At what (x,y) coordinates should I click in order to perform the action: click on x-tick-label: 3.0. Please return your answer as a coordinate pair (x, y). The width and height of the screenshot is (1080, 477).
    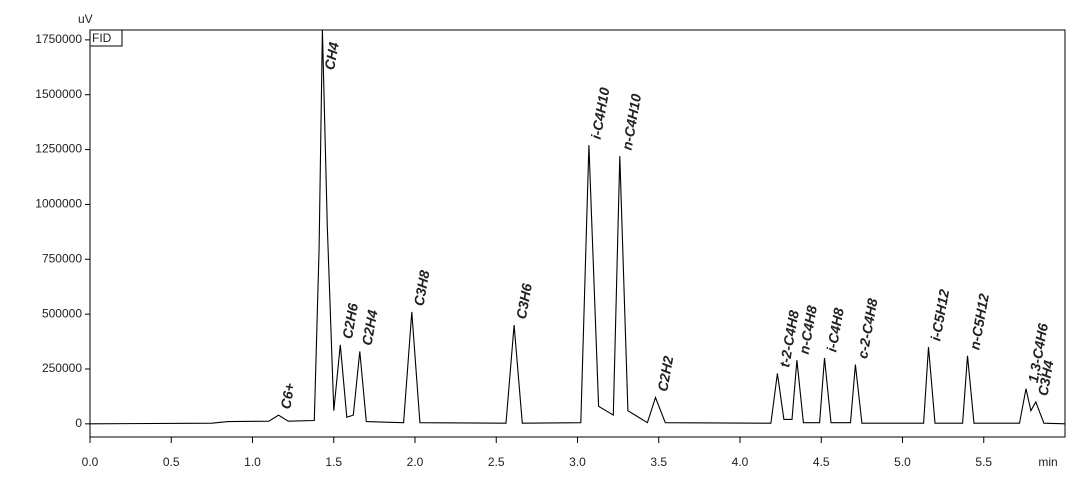
    Looking at the image, I should click on (577, 462).